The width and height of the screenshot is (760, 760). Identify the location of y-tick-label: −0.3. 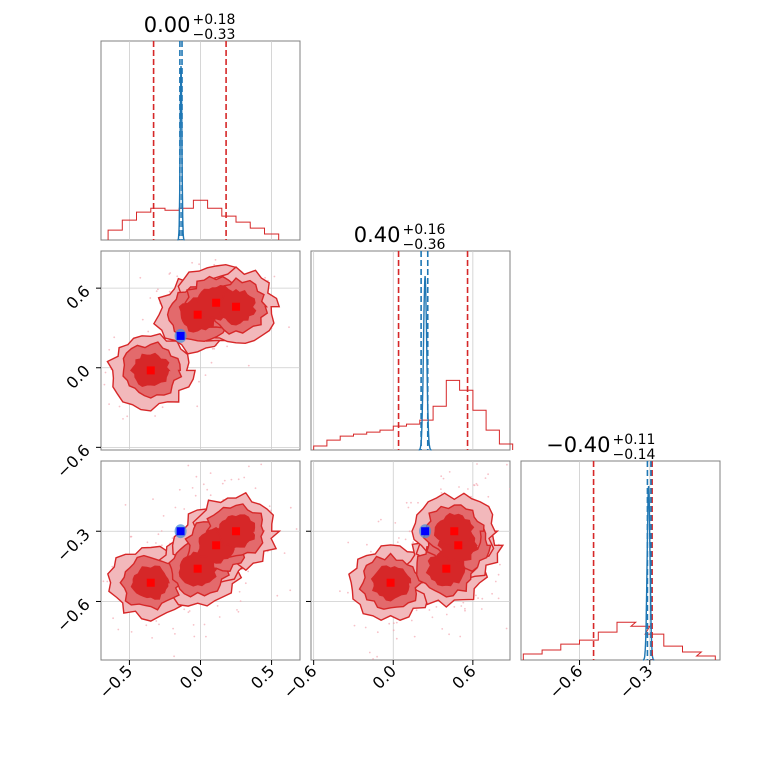
(73, 545).